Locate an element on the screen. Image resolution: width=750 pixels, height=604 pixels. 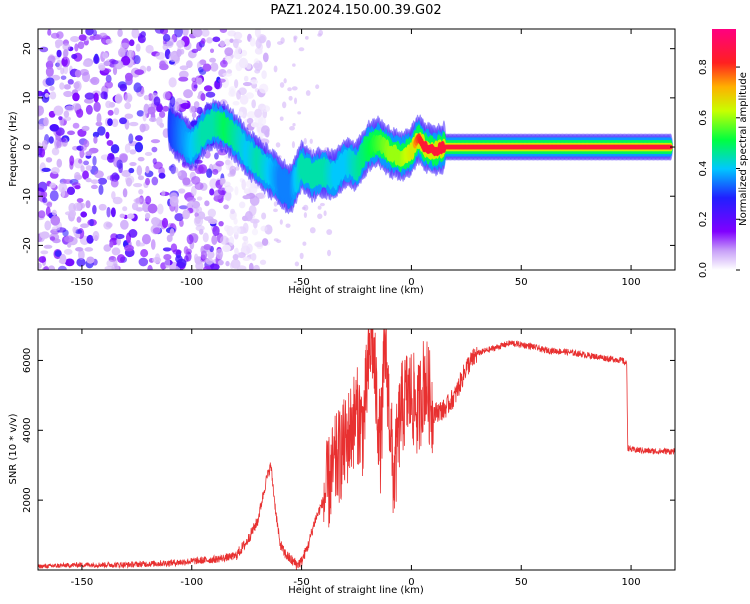
spectrogram-ridge-layer is located at coordinates (420, 156).